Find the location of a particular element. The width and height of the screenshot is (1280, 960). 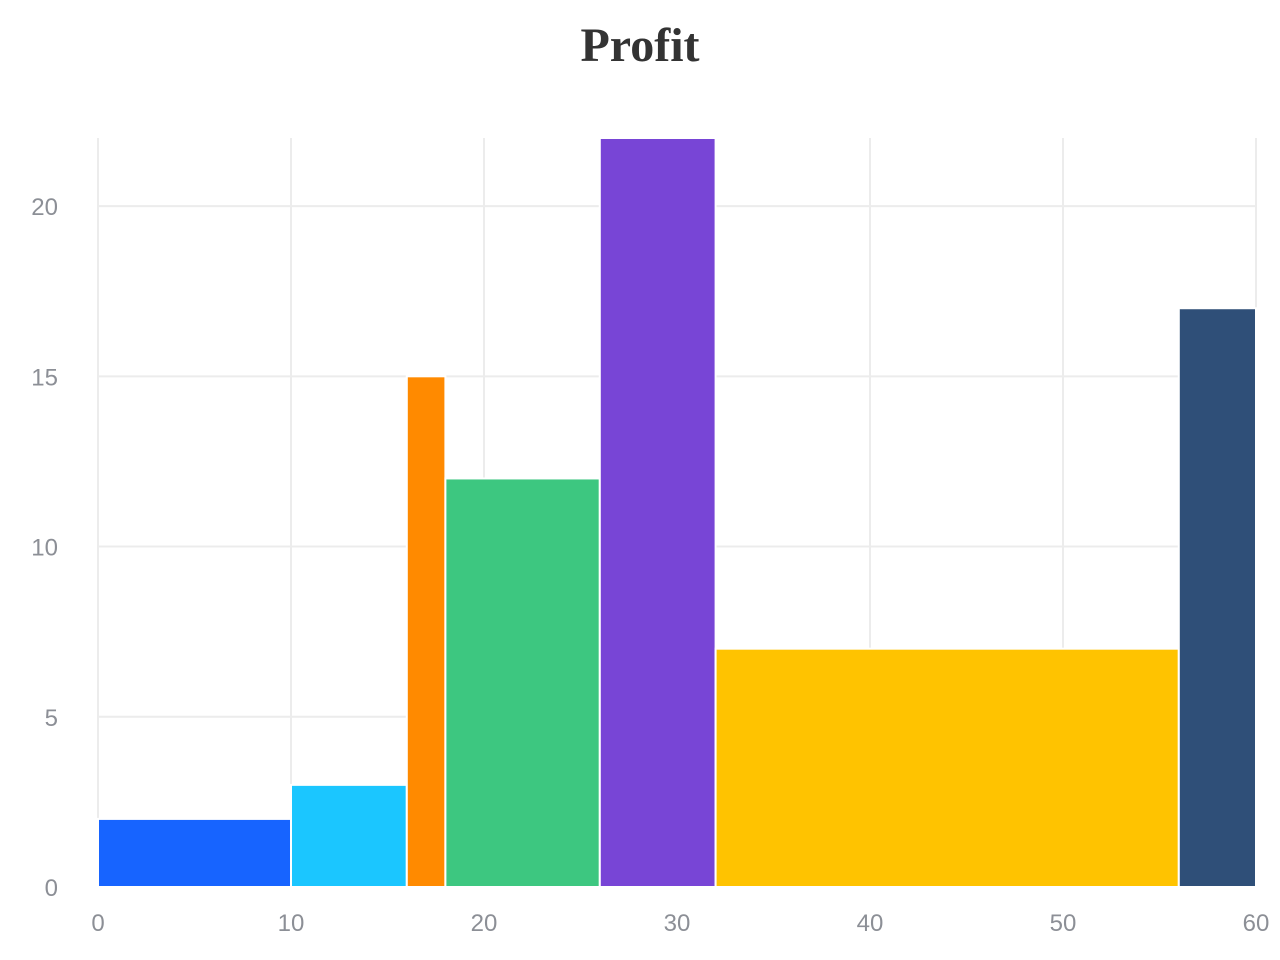

y-tick-label: 20 is located at coordinates (44, 207).